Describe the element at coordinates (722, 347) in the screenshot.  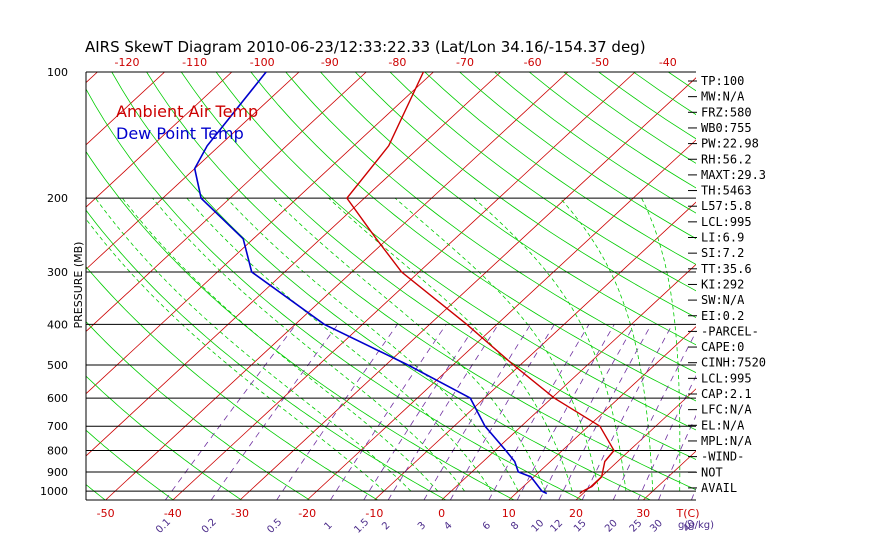
I see `index-value: CAPE:0` at that location.